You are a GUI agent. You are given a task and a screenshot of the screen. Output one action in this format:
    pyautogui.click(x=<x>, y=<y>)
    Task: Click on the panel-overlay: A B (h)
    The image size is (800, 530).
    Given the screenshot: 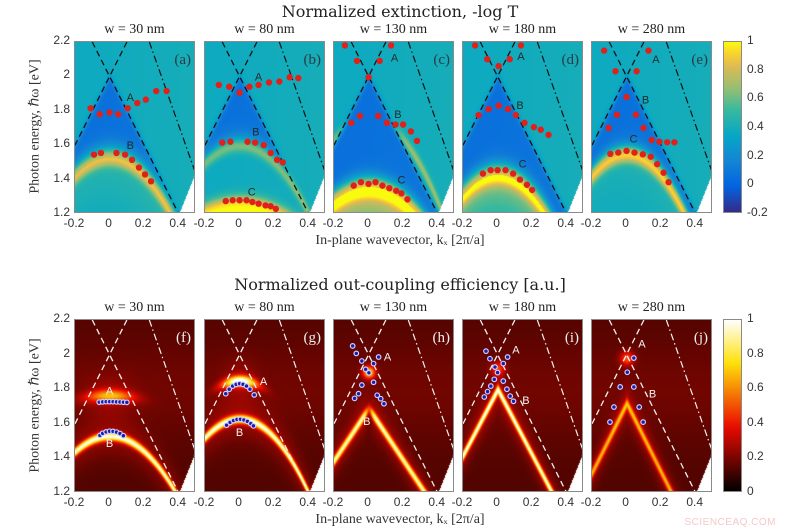 What is the action you would take?
    pyautogui.click(x=393, y=405)
    